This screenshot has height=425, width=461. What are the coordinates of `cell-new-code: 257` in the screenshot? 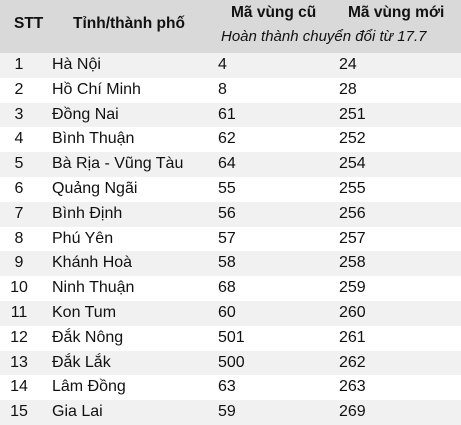 It's located at (352, 238).